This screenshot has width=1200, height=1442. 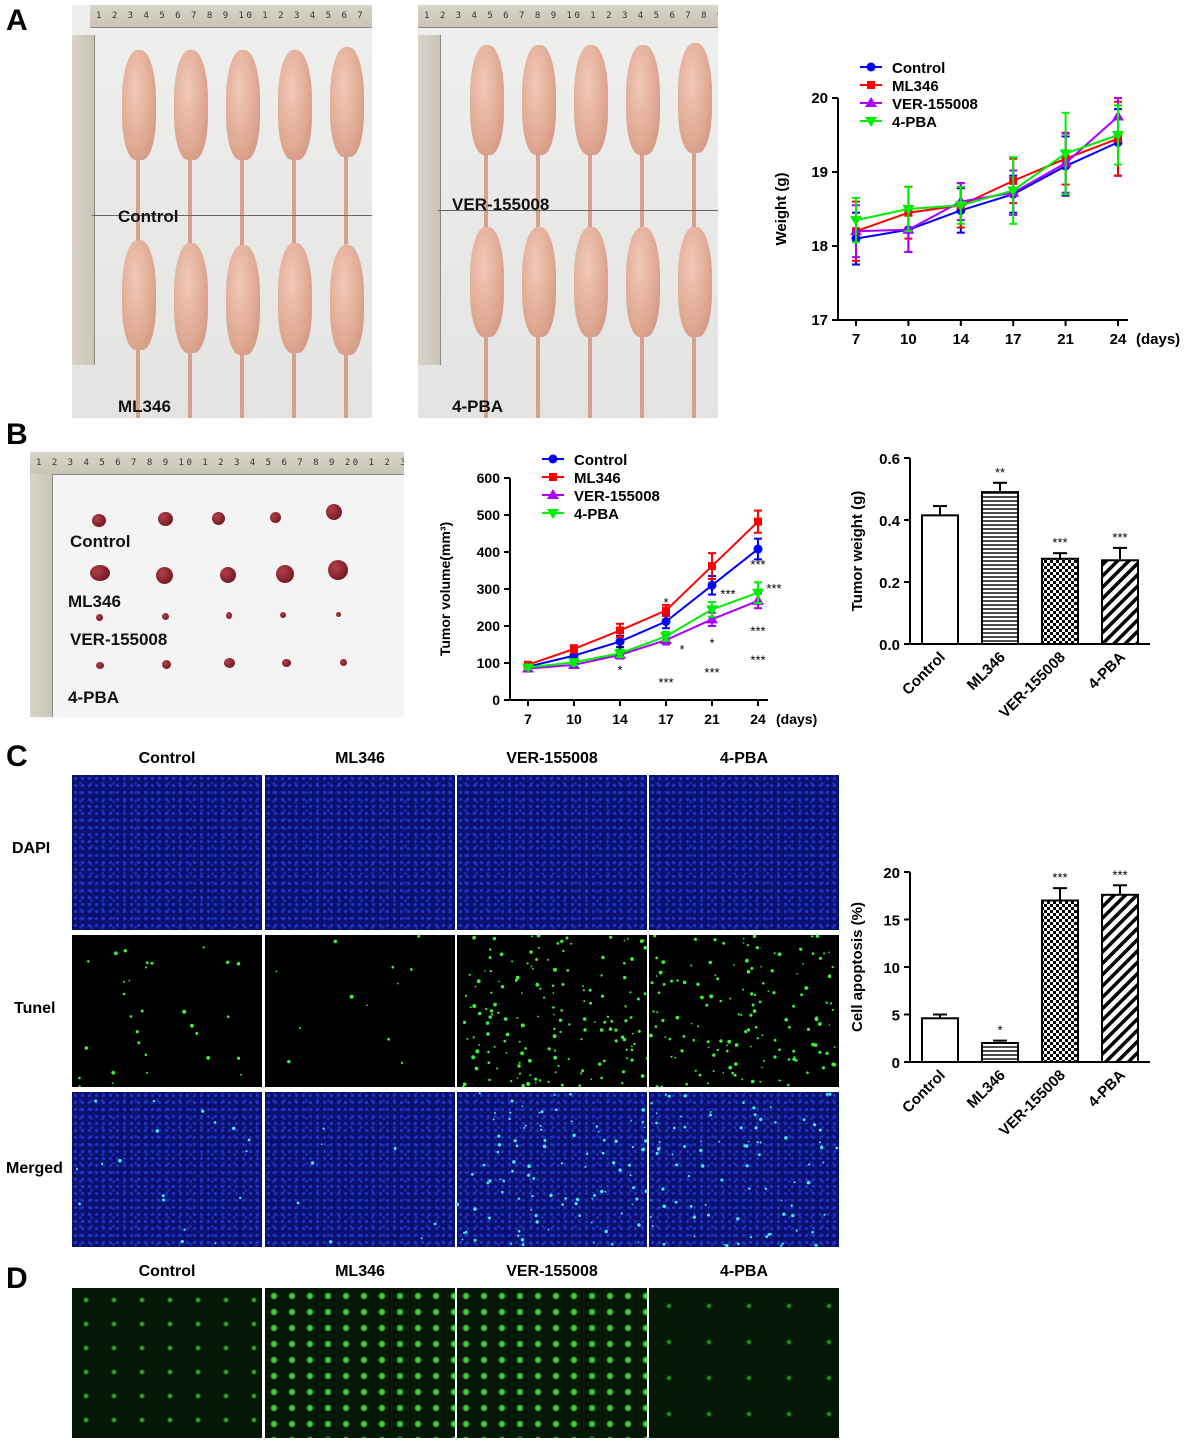 What do you see at coordinates (552, 1363) in the screenshot?
I see `fluor-image-ver` at bounding box center [552, 1363].